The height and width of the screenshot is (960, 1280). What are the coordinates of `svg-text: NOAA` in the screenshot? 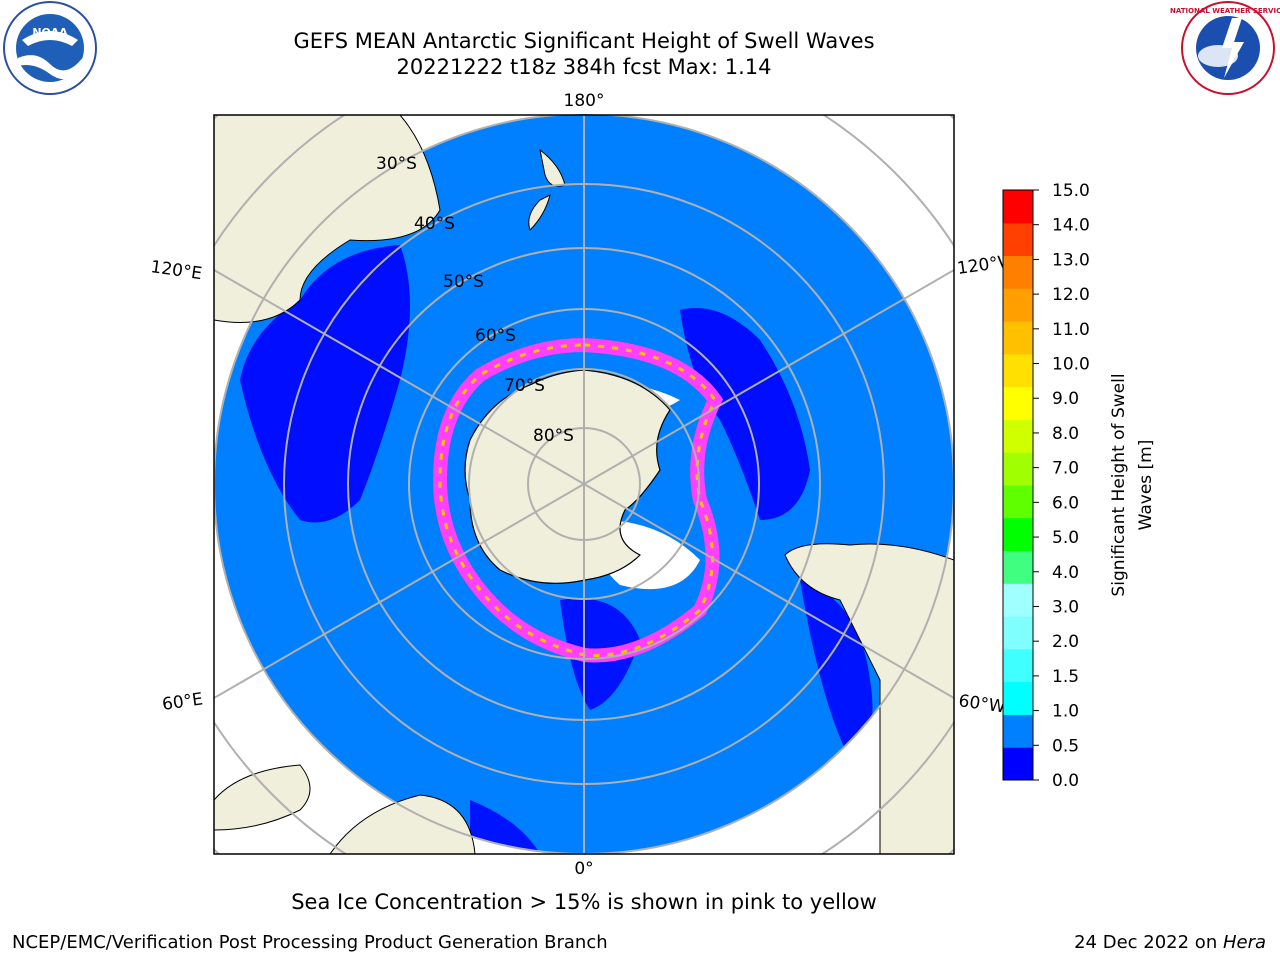 It's located at (50, 32).